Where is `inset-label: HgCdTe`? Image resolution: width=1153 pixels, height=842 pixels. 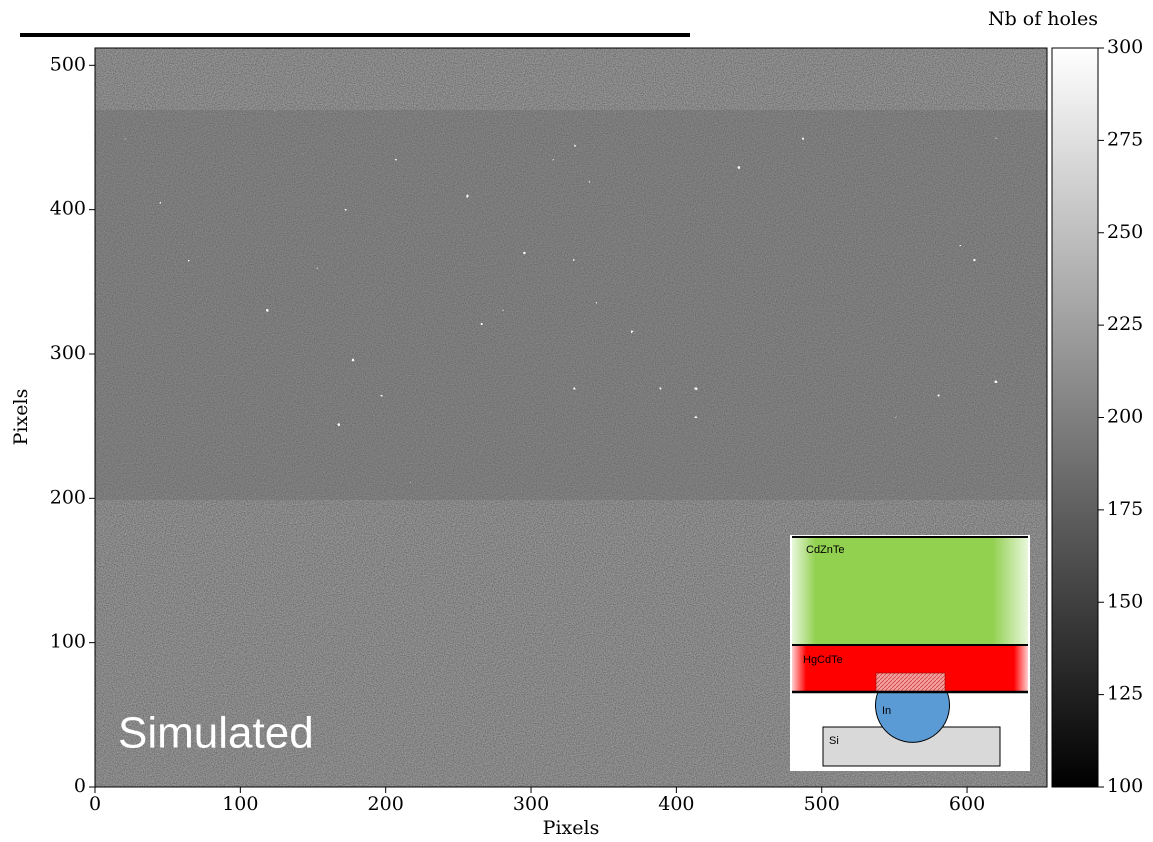 inset-label: HgCdTe is located at coordinates (823, 660).